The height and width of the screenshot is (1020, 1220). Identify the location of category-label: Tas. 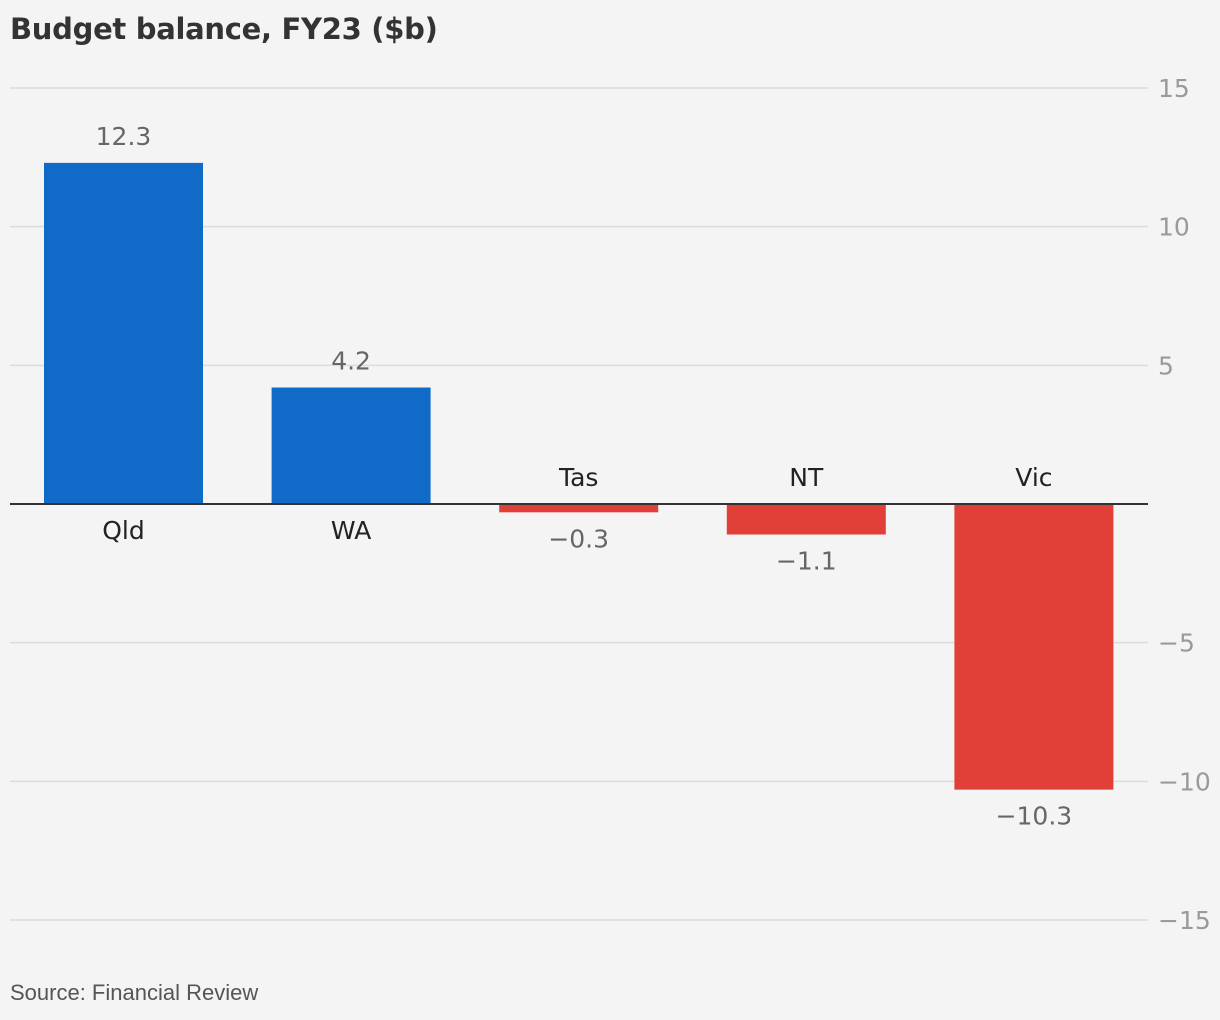
(578, 477).